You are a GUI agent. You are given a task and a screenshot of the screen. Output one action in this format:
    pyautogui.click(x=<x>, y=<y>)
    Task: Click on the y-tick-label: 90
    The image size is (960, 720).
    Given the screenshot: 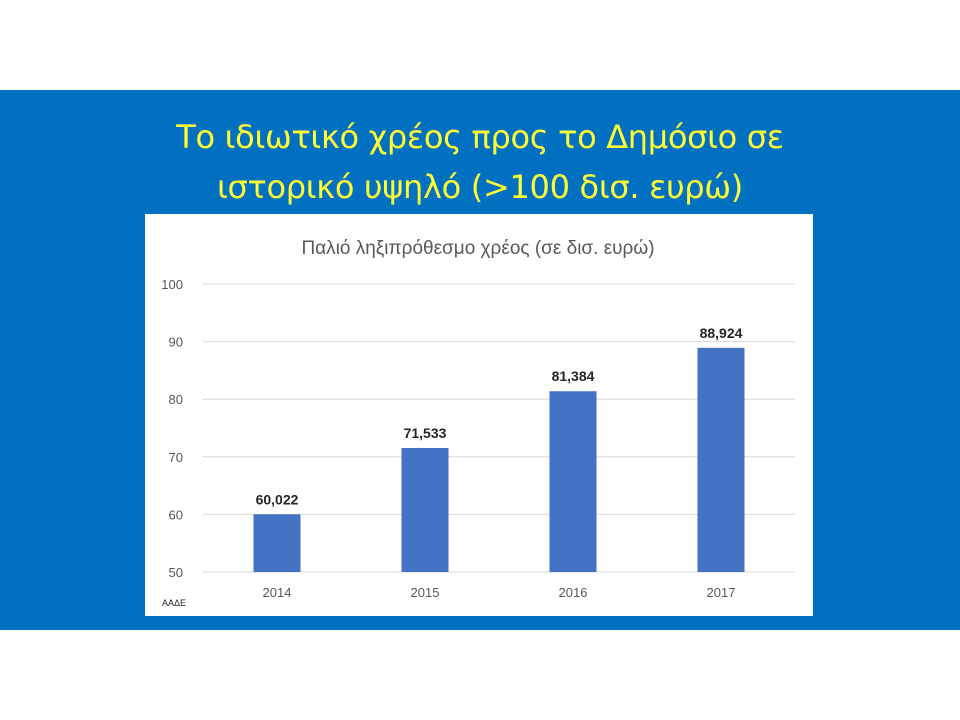 What is the action you would take?
    pyautogui.click(x=176, y=342)
    